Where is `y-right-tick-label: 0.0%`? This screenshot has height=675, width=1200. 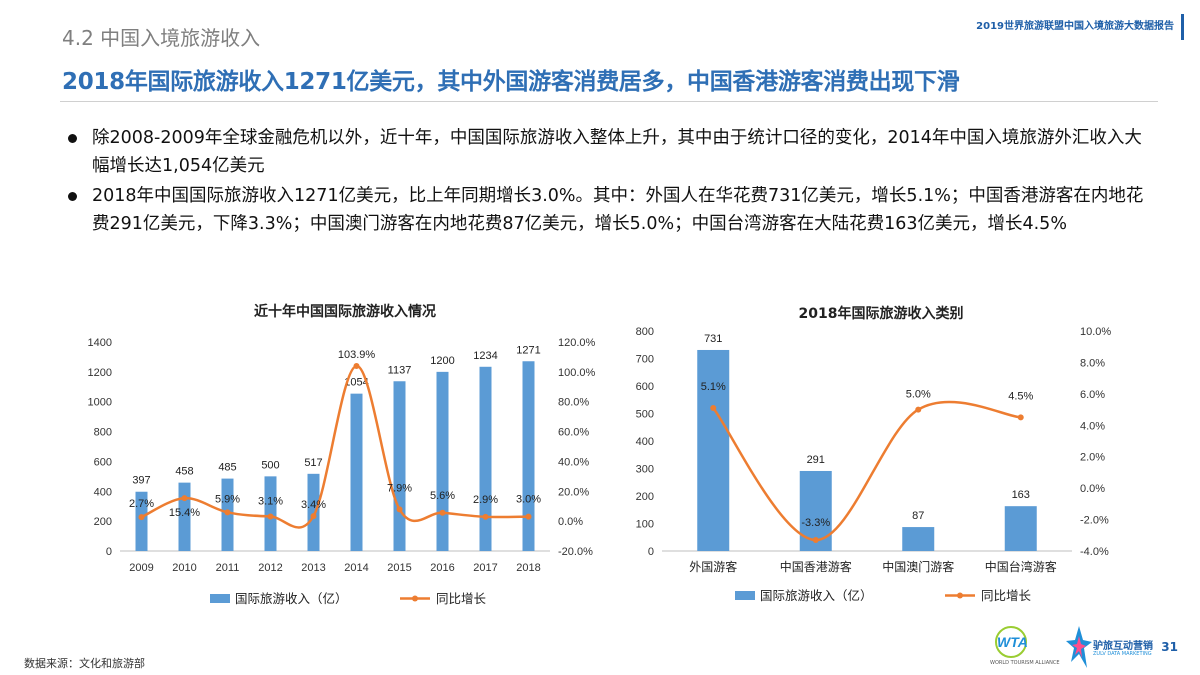 y-right-tick-label: 0.0% is located at coordinates (570, 522).